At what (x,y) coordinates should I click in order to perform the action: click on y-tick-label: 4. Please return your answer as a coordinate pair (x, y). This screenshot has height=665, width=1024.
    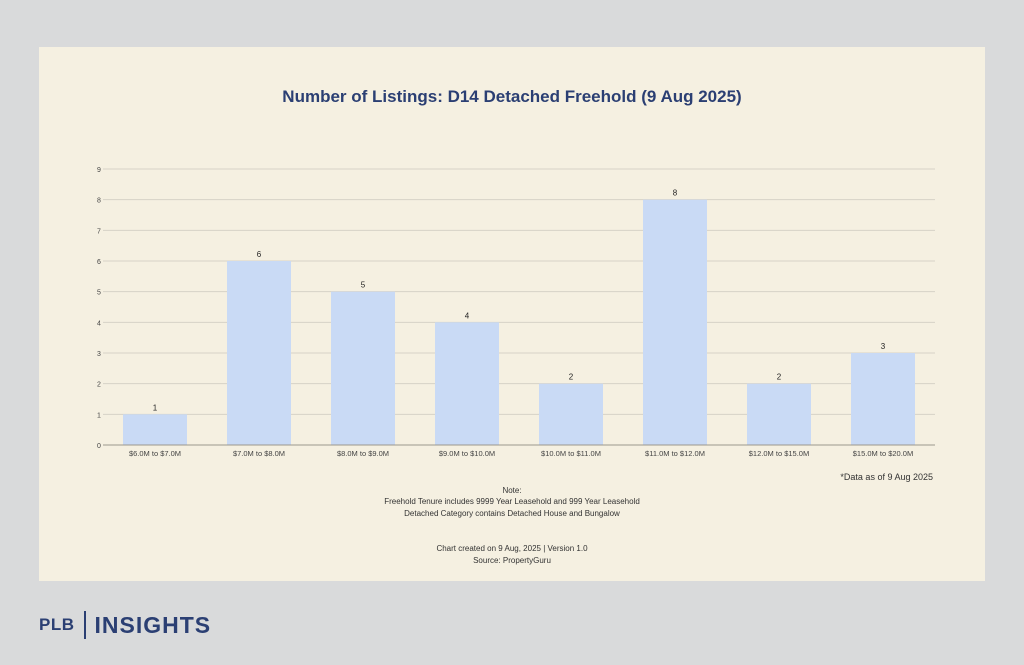
    Looking at the image, I should click on (99, 323).